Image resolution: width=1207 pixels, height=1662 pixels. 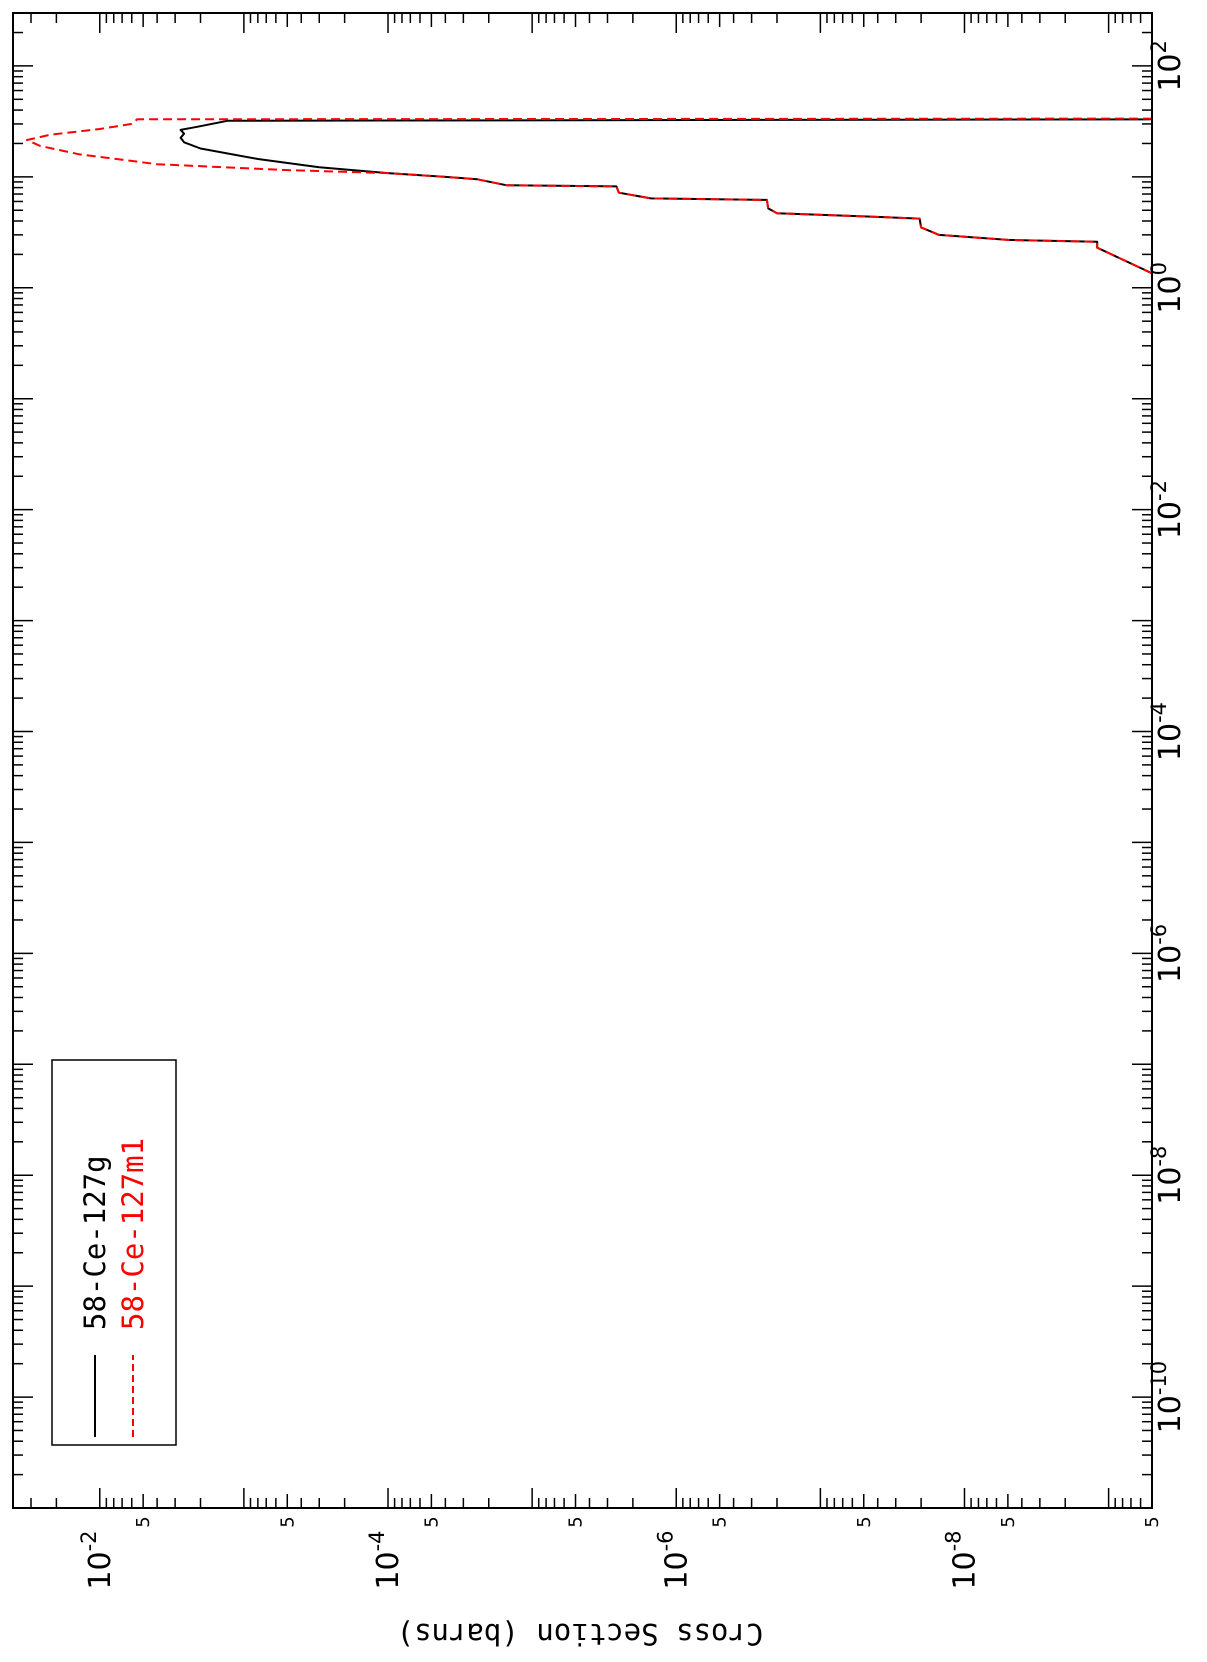 I want to click on x-tick-label: 10-10, so click(x=1167, y=1397).